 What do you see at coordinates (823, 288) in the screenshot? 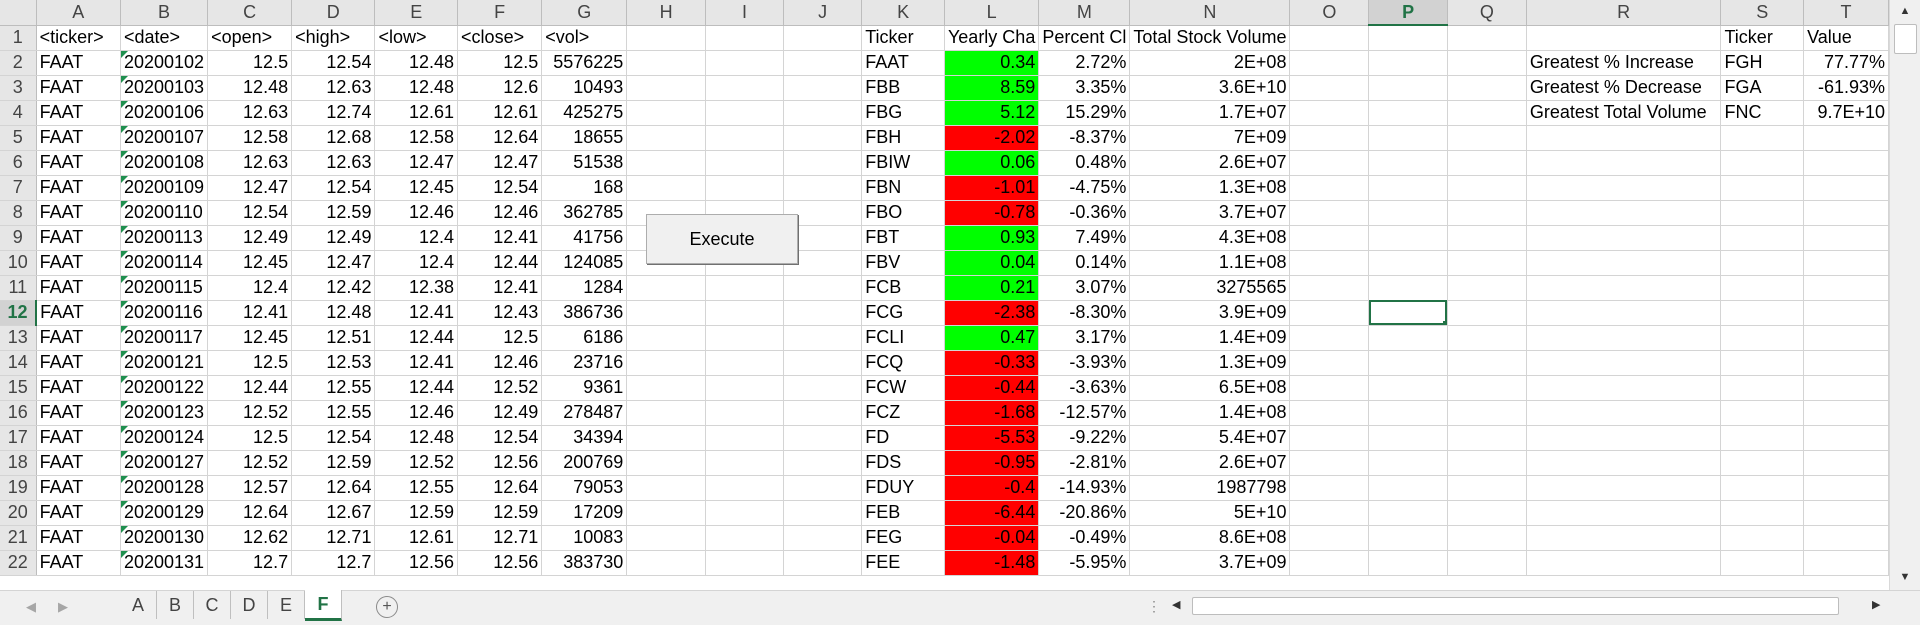
I see `cell-j11` at bounding box center [823, 288].